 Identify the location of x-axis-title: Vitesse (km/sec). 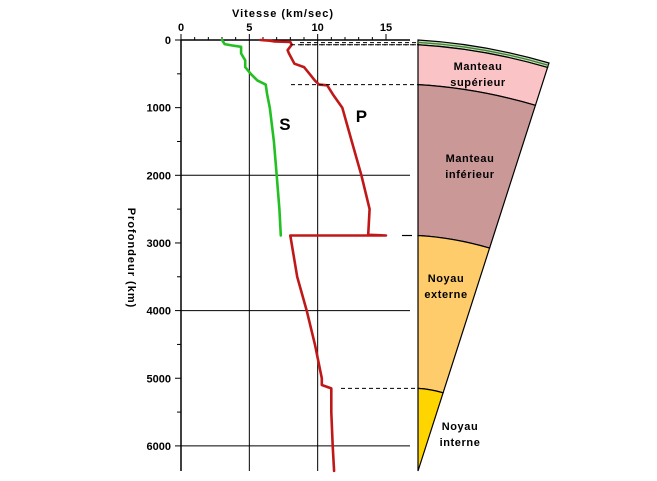
(283, 14).